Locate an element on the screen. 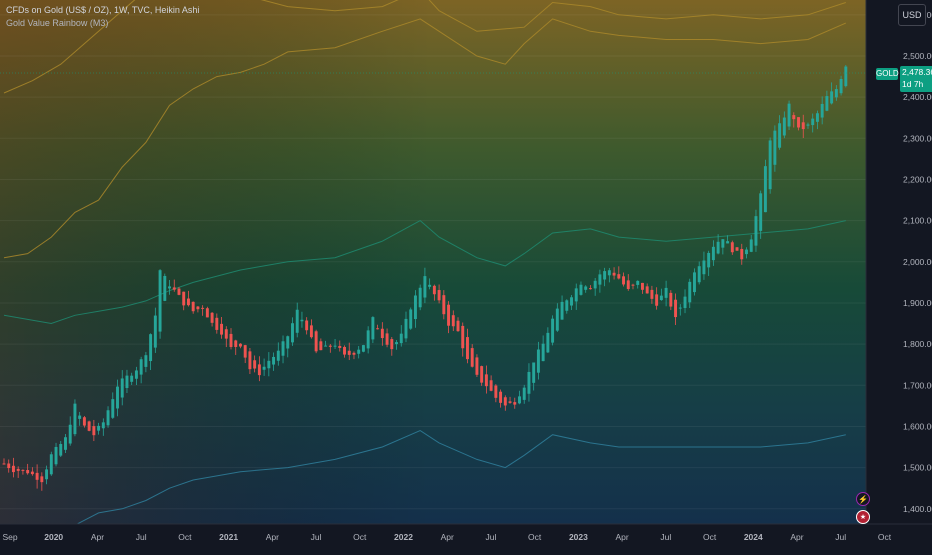  us-flag-icon: ★ is located at coordinates (863, 517).